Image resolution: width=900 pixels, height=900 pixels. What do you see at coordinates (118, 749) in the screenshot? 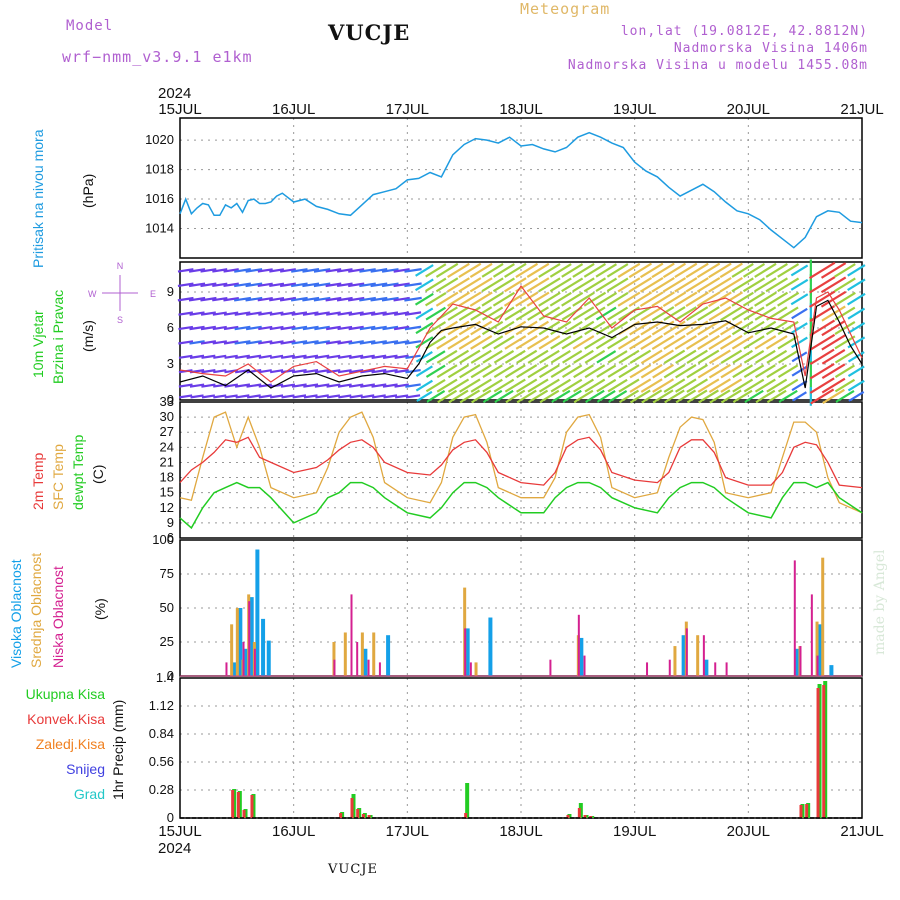
I see `precip-unit: 1hr Precip (mm)` at bounding box center [118, 749].